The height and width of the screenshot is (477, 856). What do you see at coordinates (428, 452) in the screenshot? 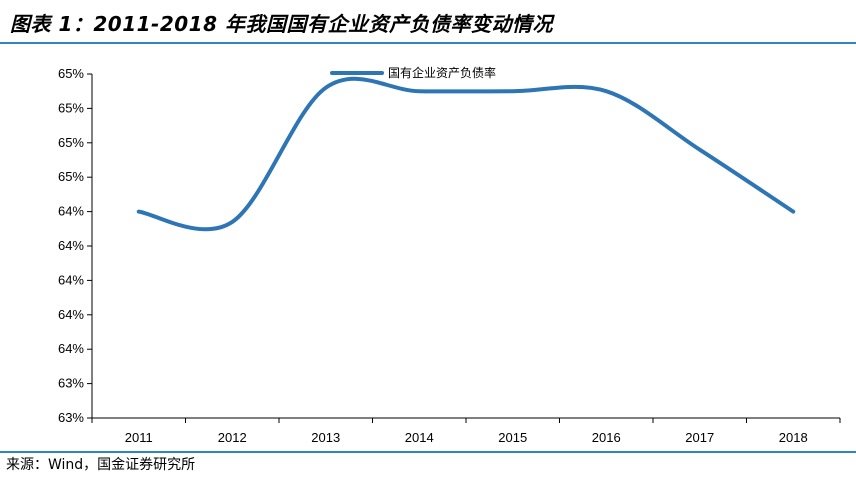
I see `source-divider` at bounding box center [428, 452].